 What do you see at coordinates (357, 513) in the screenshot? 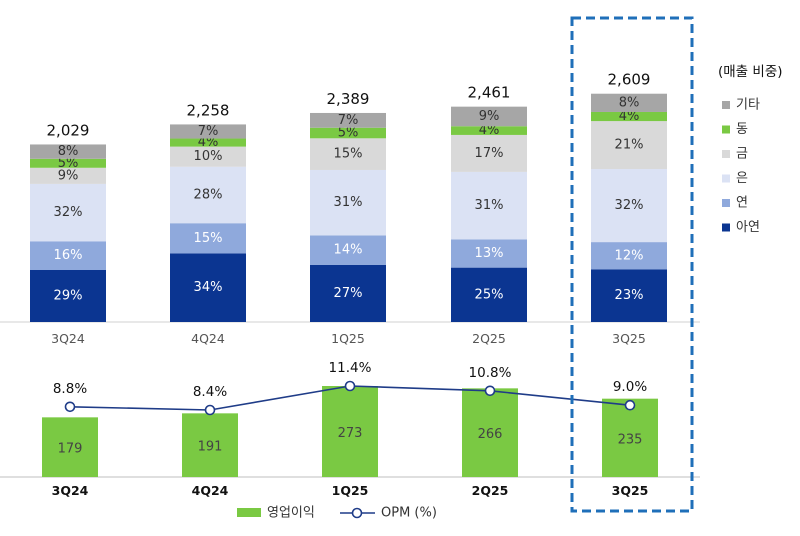
I see `legend-marker-opm` at bounding box center [357, 513].